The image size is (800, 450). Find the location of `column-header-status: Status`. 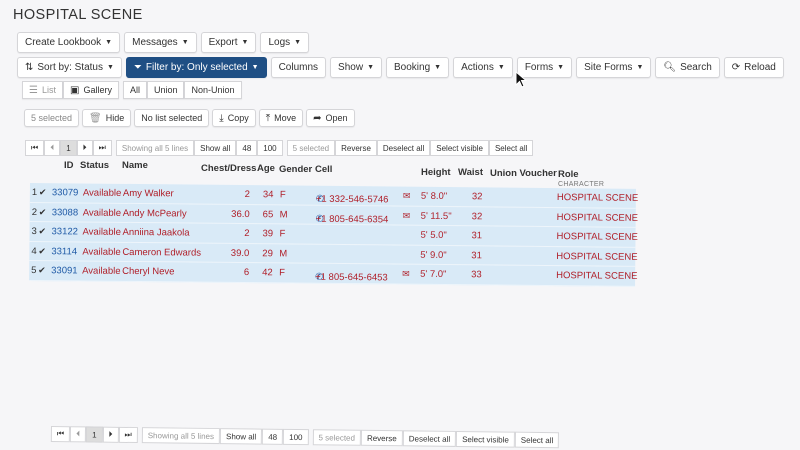

column-header-status: Status is located at coordinates (95, 165).